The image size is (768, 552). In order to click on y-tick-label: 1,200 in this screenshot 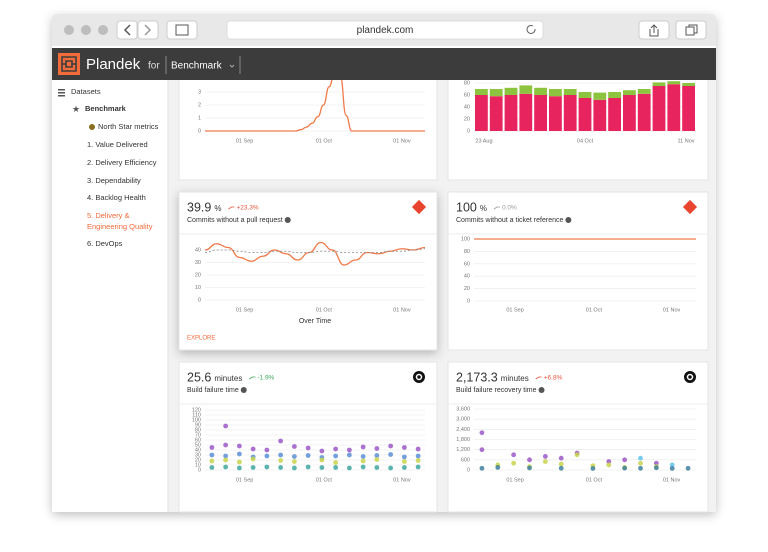, I will do `click(463, 450)`.